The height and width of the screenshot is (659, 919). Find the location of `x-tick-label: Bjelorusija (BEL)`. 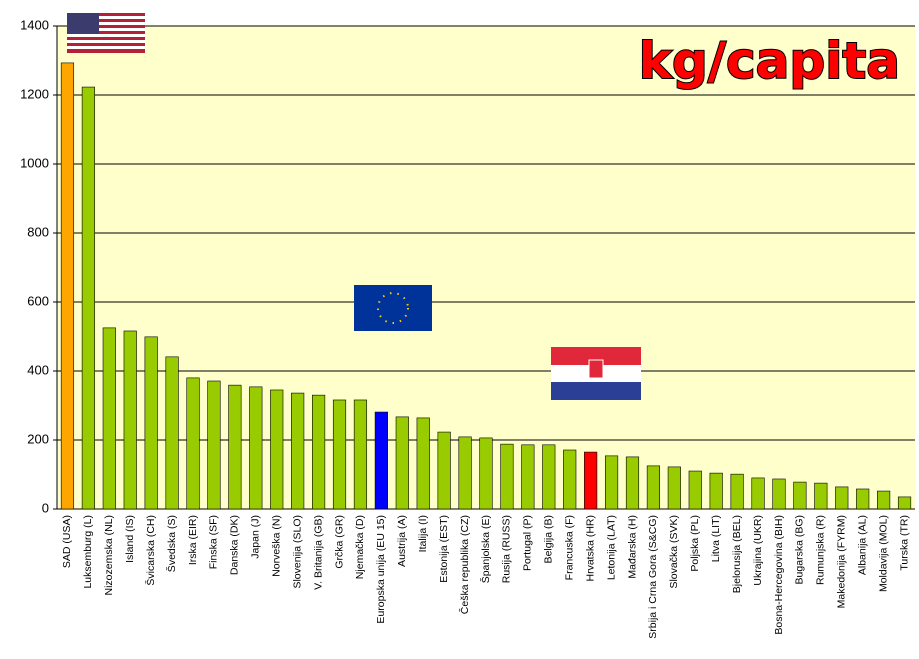

x-tick-label: Bjelorusija (BEL) is located at coordinates (737, 554).